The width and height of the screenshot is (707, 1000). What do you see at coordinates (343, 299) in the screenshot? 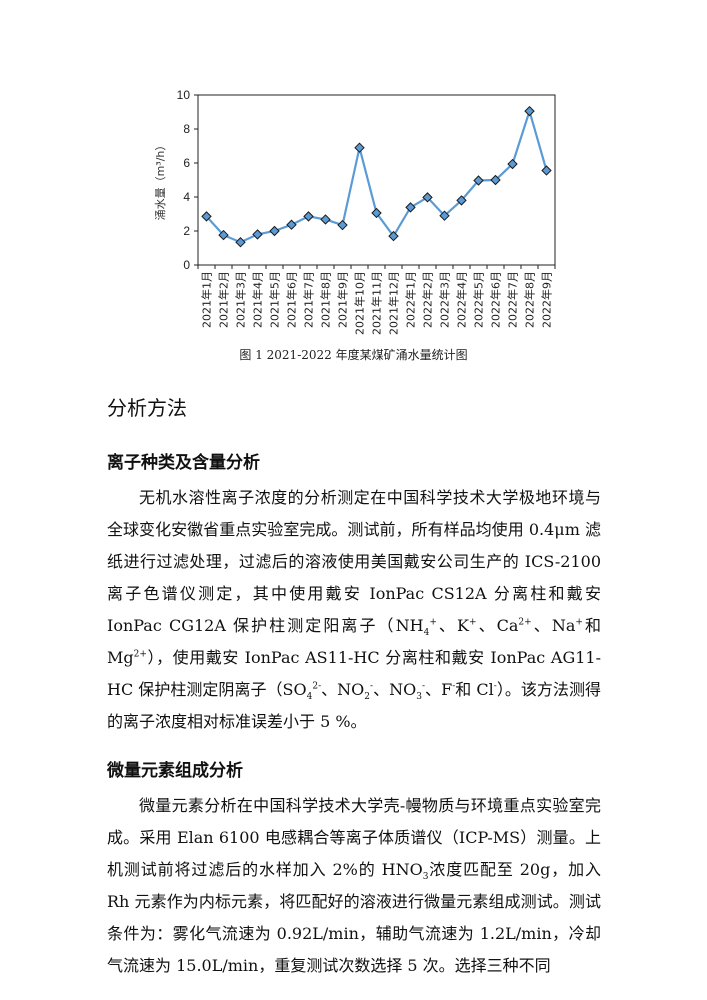
I see `x-tick-label: 2021年9月` at bounding box center [343, 299].